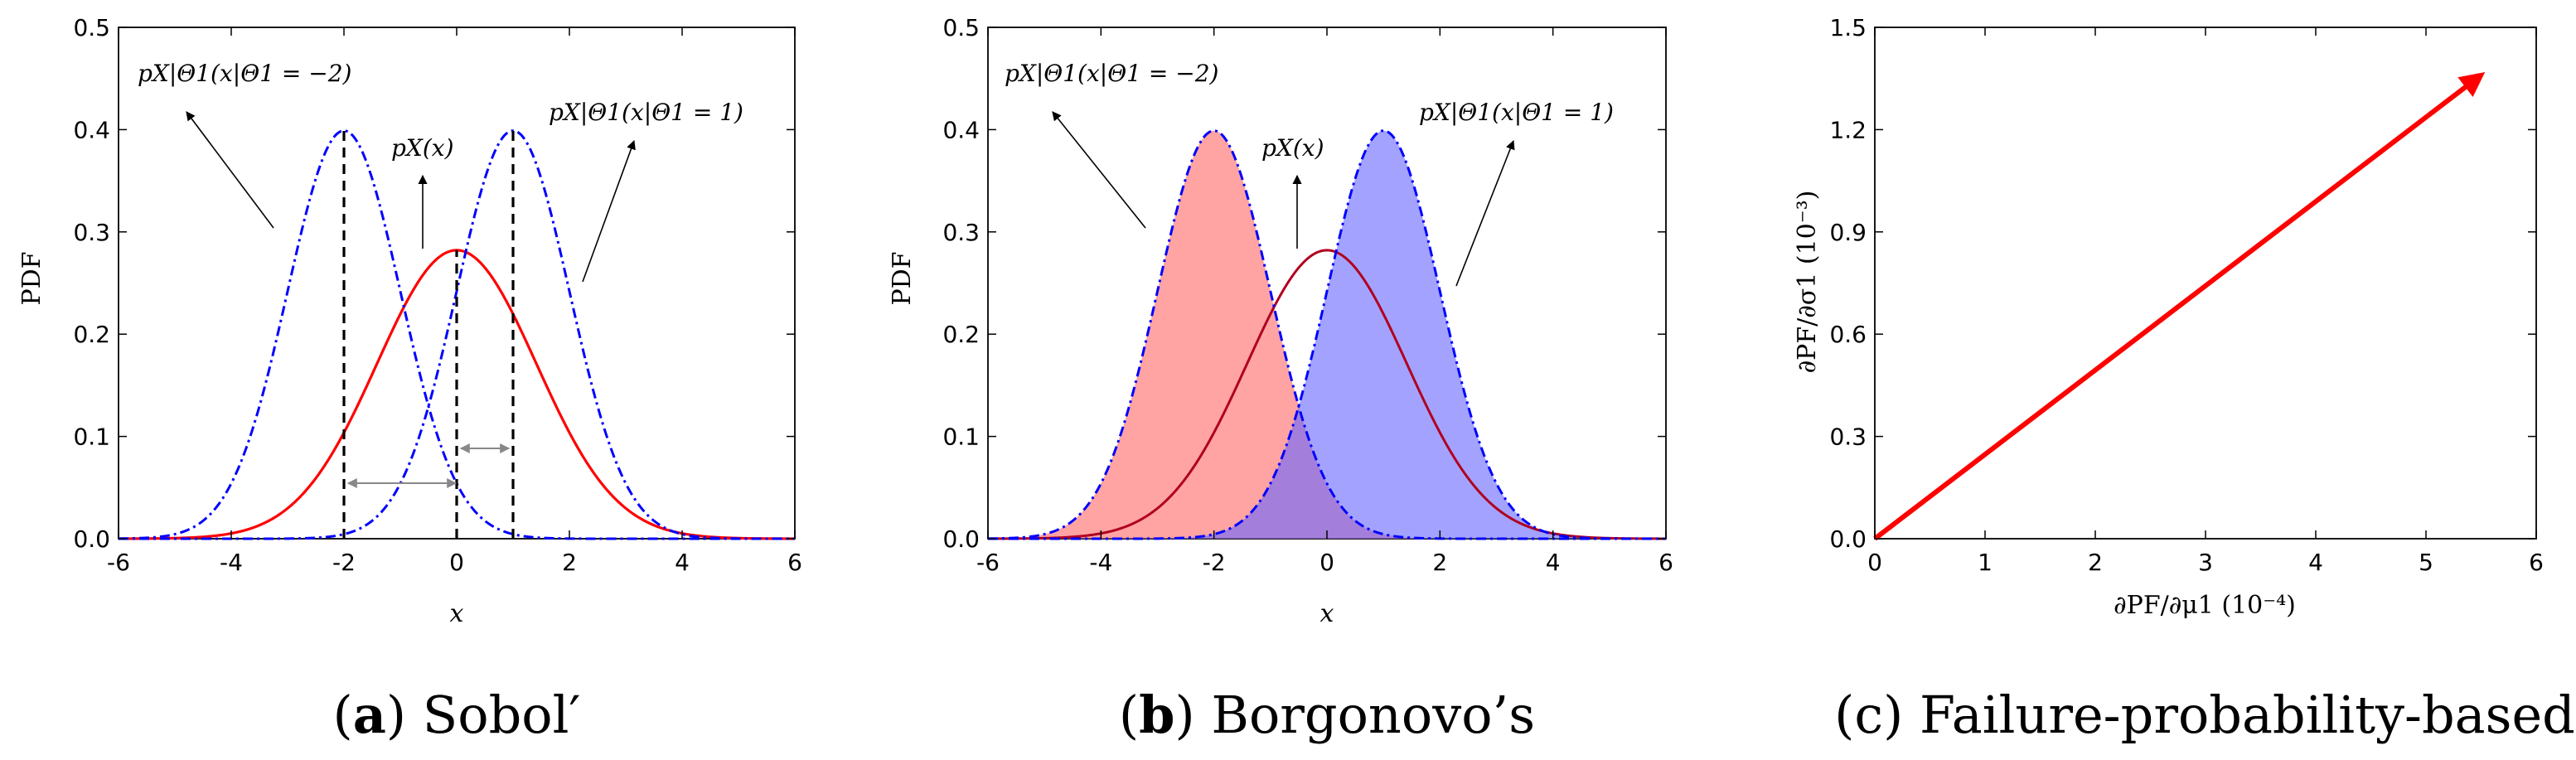 The image size is (2576, 760). Describe the element at coordinates (2205, 562) in the screenshot. I see `x-tick-label: 3` at that location.